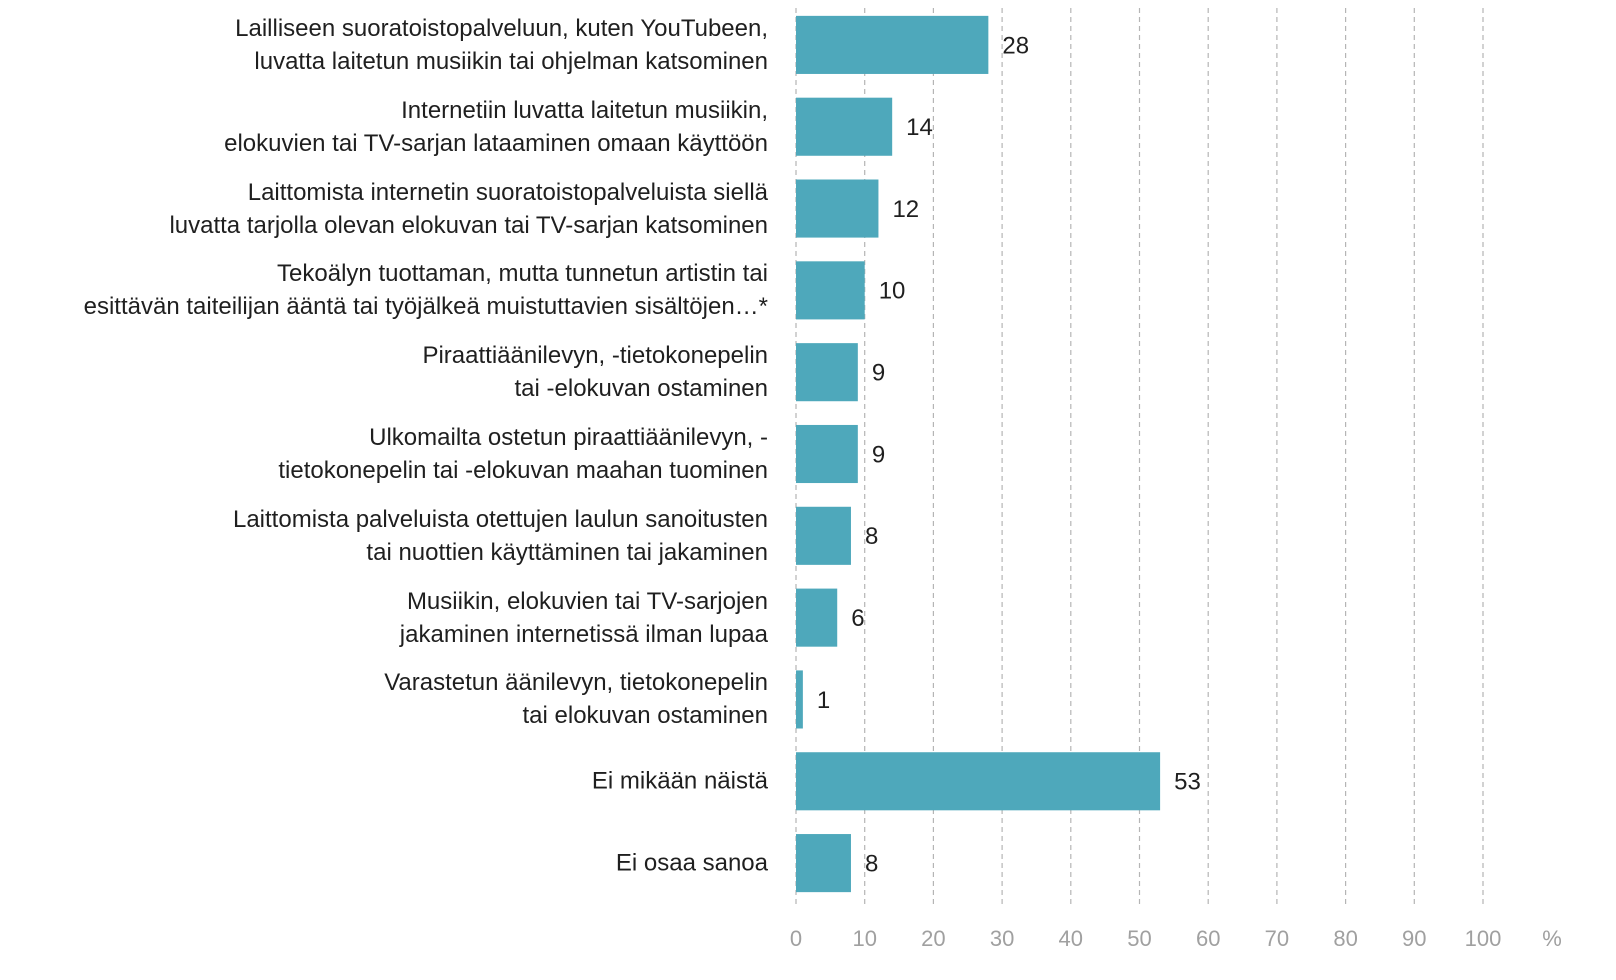 Image resolution: width=1616 pixels, height=980 pixels. What do you see at coordinates (1483, 938) in the screenshot?
I see `x-tick-label: 100` at bounding box center [1483, 938].